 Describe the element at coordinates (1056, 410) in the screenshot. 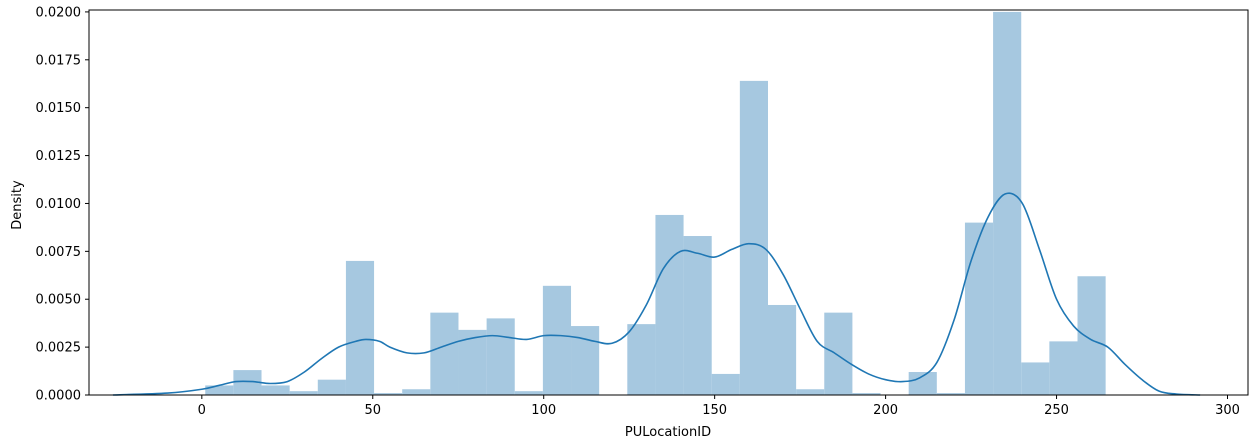

I see `x-tick-label: 250` at that location.